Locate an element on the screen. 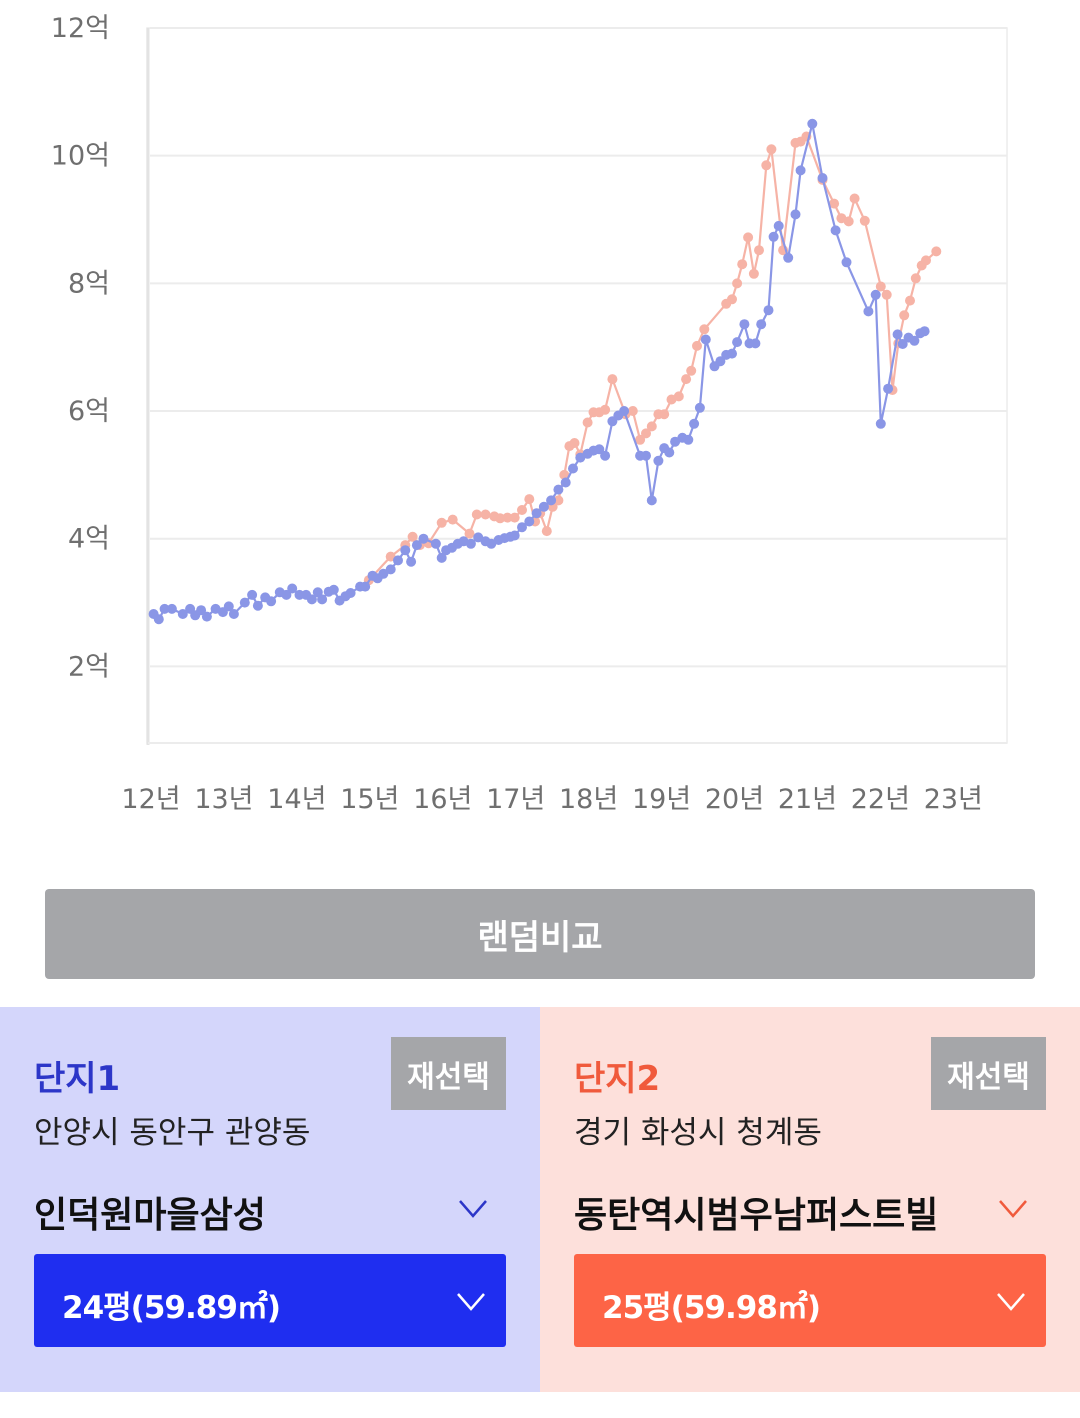  x-tick-label: 18년 is located at coordinates (588, 799).